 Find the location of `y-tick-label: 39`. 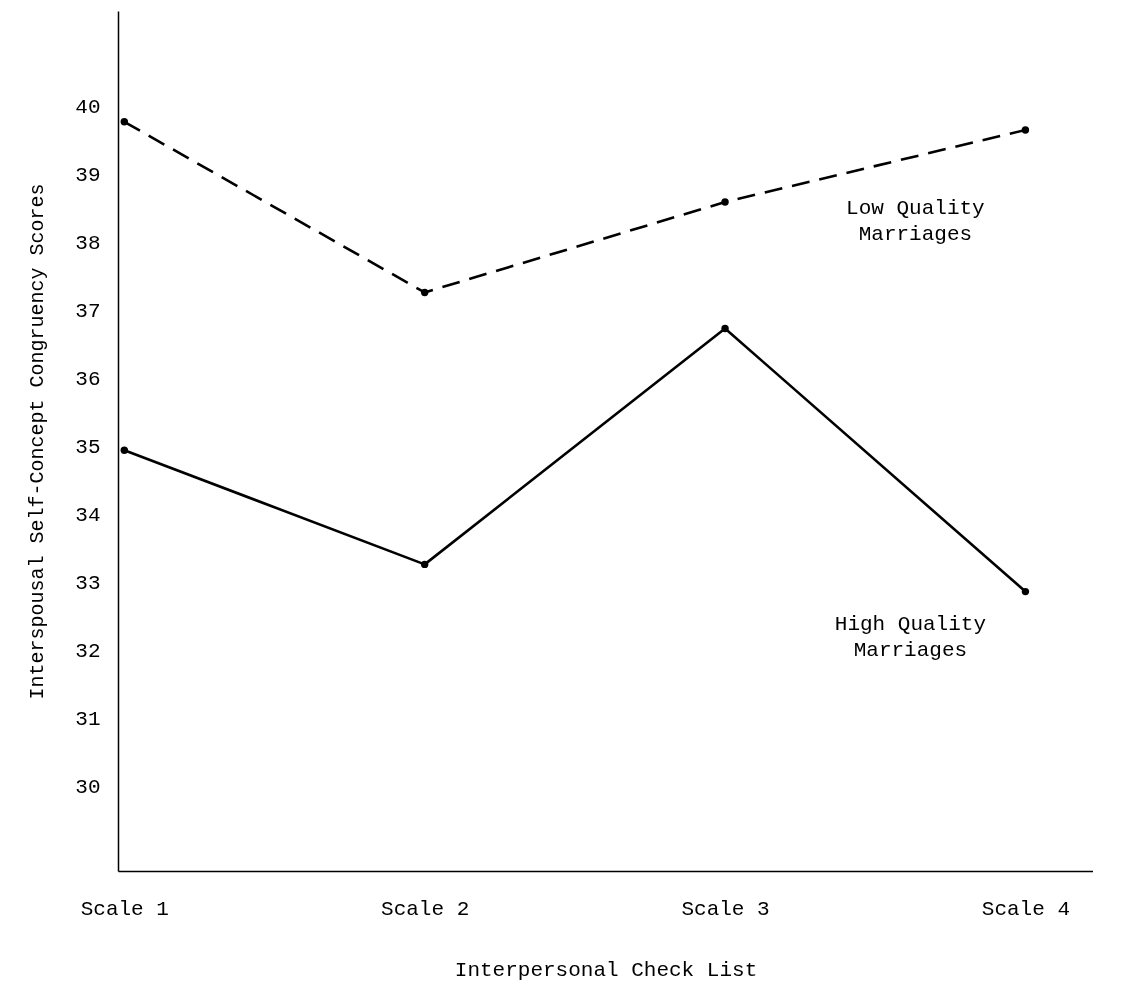

y-tick-label: 39 is located at coordinates (88, 175).